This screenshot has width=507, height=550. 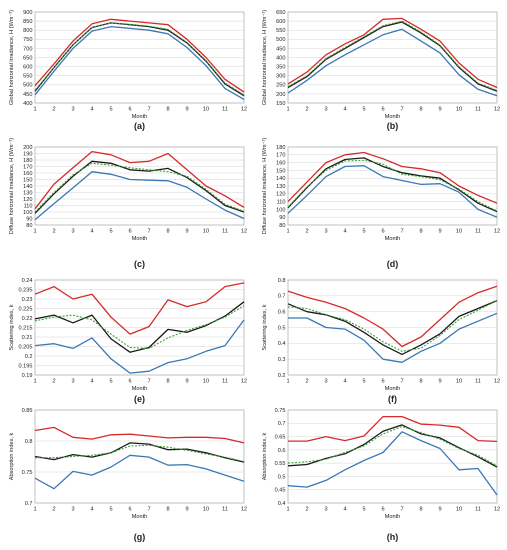 What do you see at coordinates (26, 328) in the screenshot?
I see `y-tick-label: 0.215` at bounding box center [26, 328].